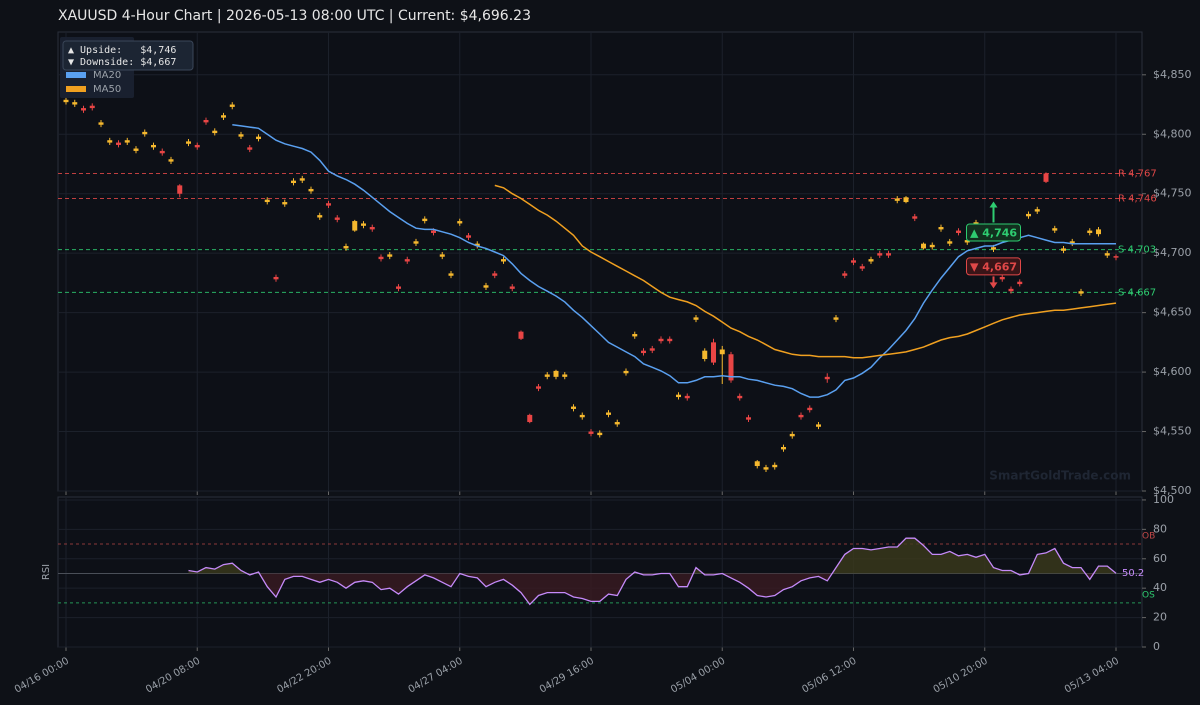 The image size is (1200, 705). I want to click on info-line: ▼ Downside: $4,667, so click(122, 62).